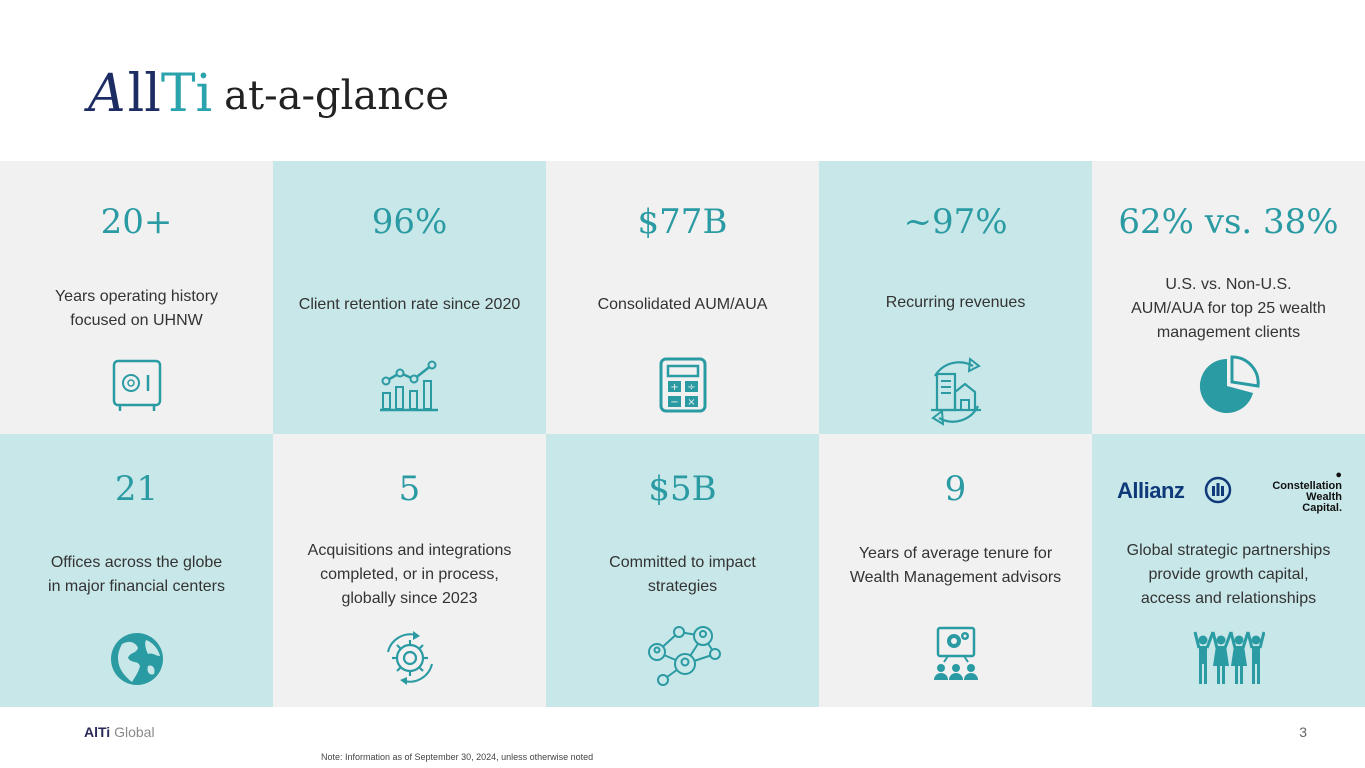  I want to click on stat-description: Consolidated AUM/AUA, so click(682, 304).